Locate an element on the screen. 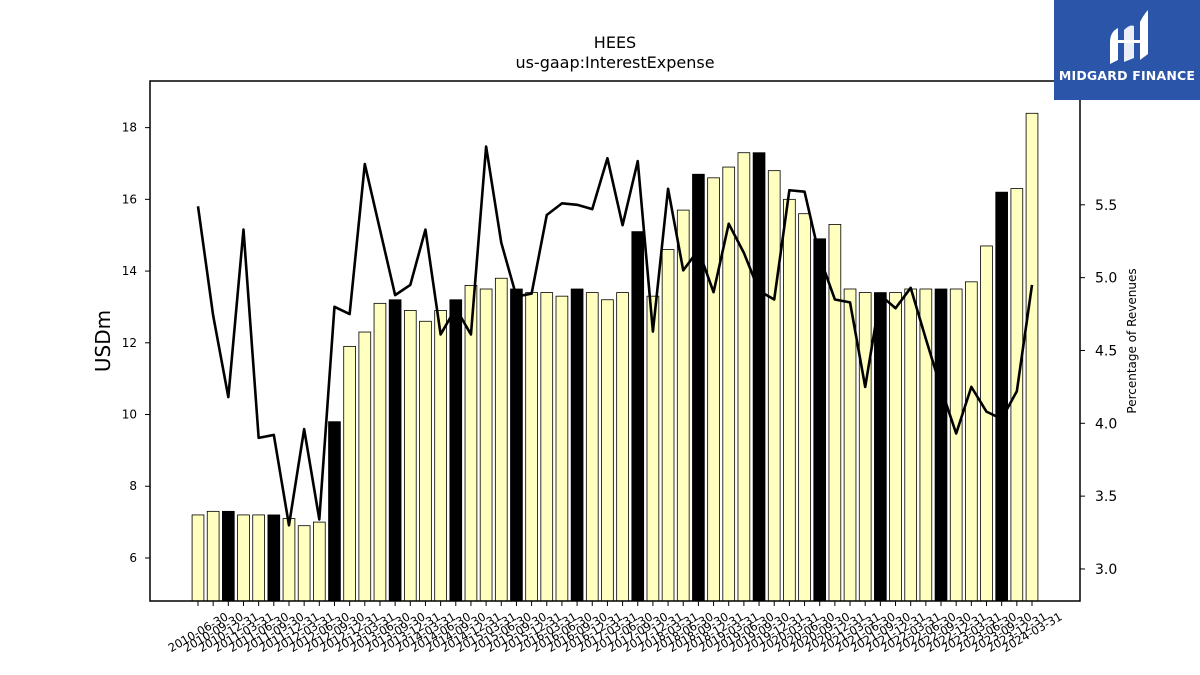  y2-tick-label: 5.5 is located at coordinates (1106, 206).